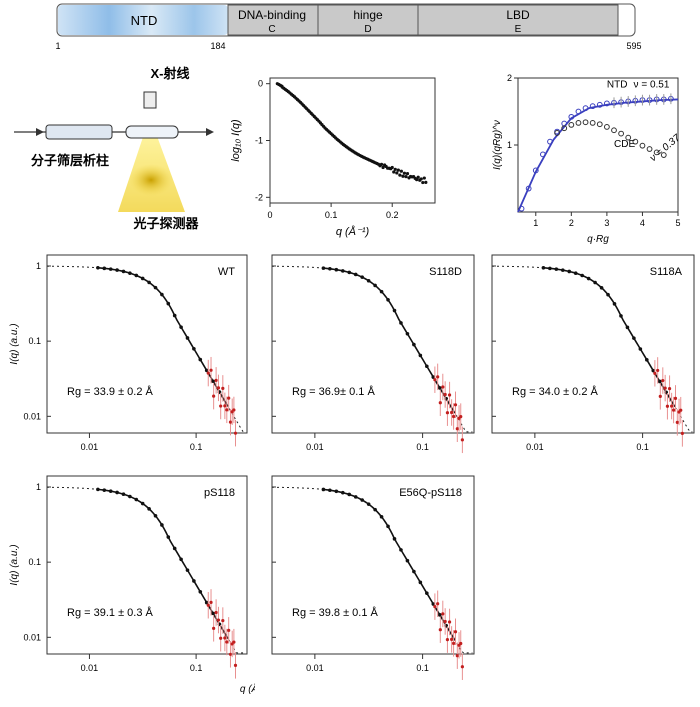 Image resolution: width=700 pixels, height=707 pixels. Describe the element at coordinates (633, 46) in the screenshot. I see `tick-595: 595` at that location.